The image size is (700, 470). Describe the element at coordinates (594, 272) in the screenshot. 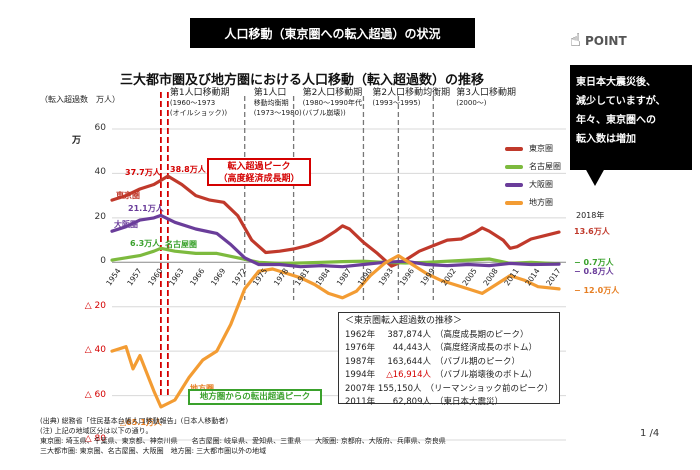

I see `end-value-label: − 0.8万人` at that location.